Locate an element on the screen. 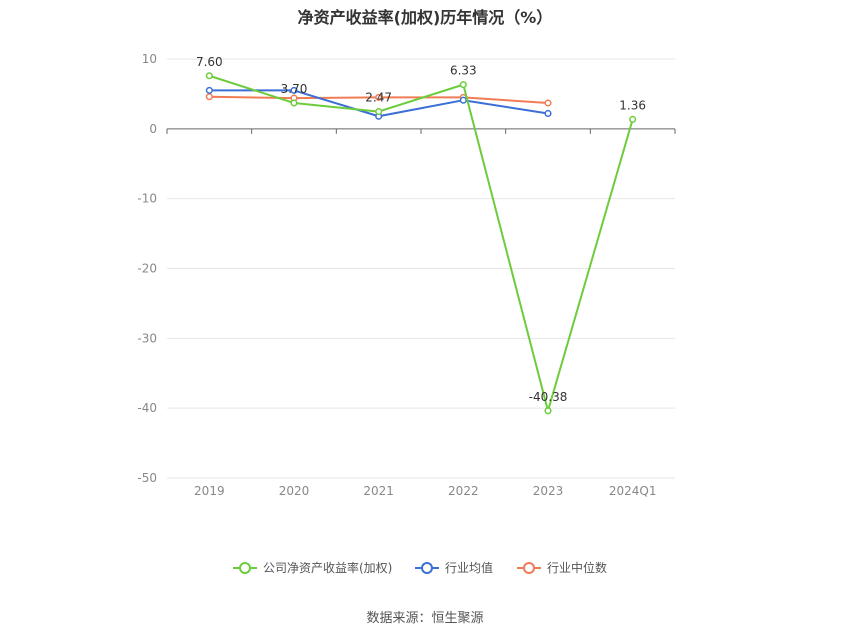  data-label: 3.70 is located at coordinates (294, 89).